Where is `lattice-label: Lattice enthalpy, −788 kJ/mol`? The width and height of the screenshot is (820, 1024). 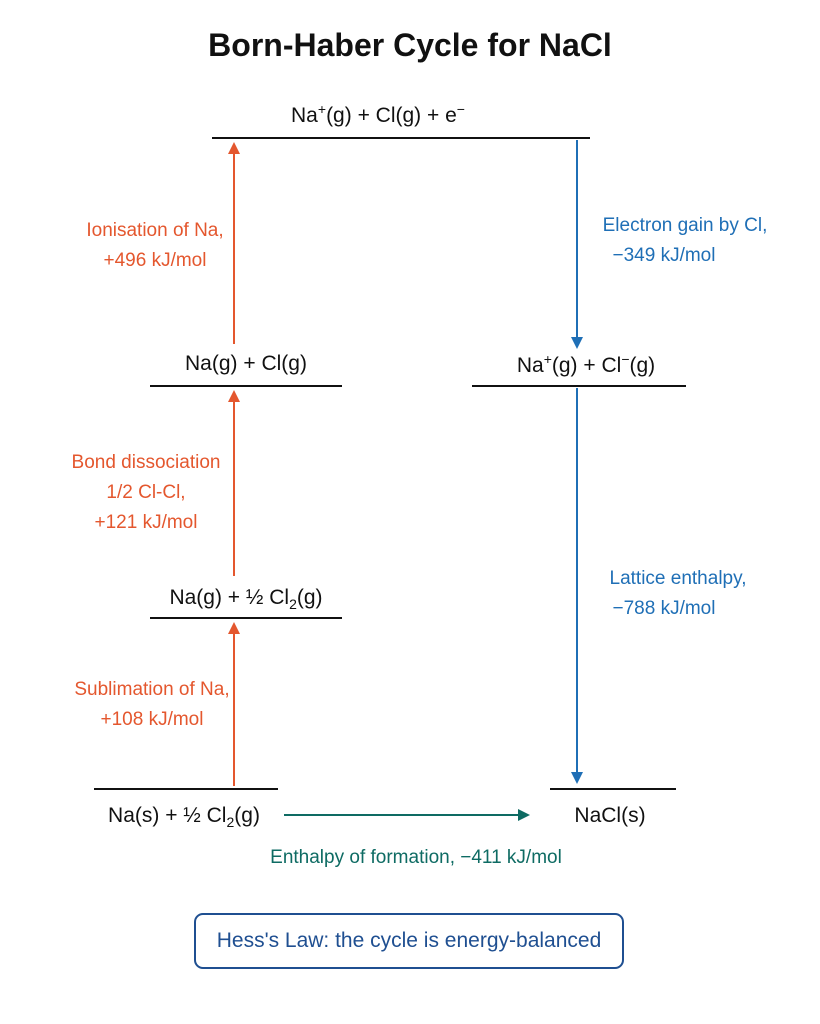 lattice-label: Lattice enthalpy, −788 kJ/mol is located at coordinates (678, 593).